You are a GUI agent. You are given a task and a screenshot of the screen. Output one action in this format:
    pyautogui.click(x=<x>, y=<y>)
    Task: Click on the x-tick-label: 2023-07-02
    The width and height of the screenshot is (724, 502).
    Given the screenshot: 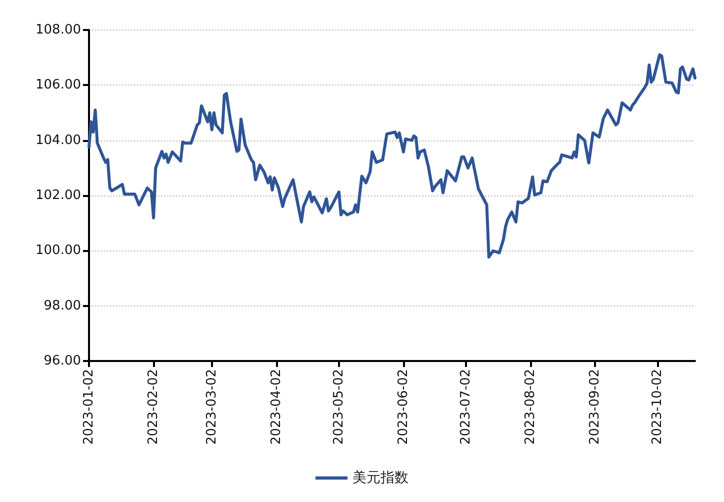 What is the action you would take?
    pyautogui.click(x=466, y=407)
    